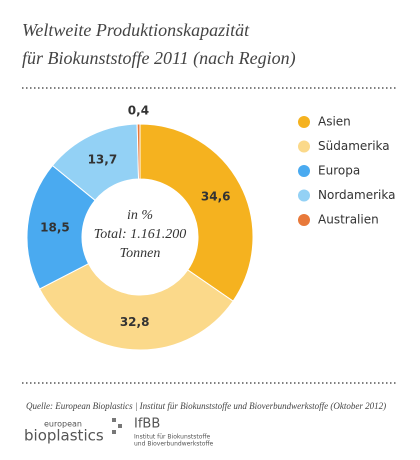  Describe the element at coordinates (136, 30) in the screenshot. I see `chart-title: Weltweite Produktionskapazität` at that location.